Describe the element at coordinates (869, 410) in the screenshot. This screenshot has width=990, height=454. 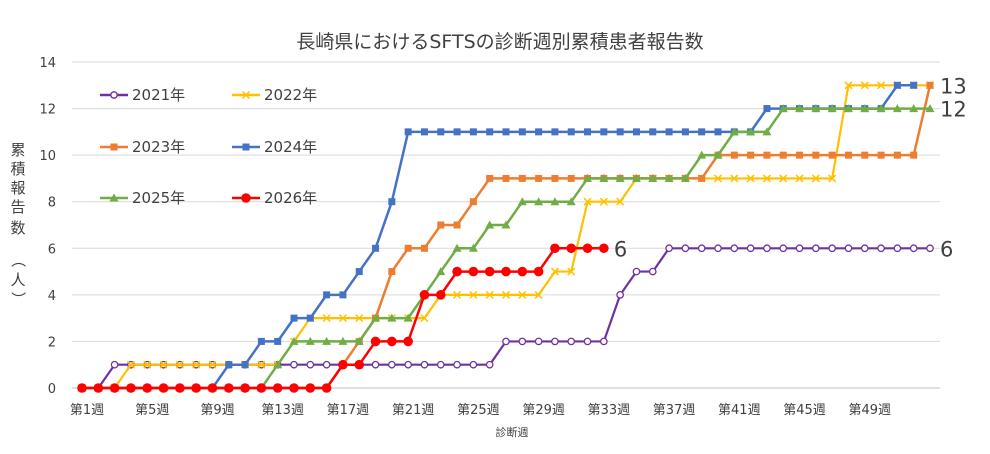
I see `x-tick-label: 第49週` at that location.